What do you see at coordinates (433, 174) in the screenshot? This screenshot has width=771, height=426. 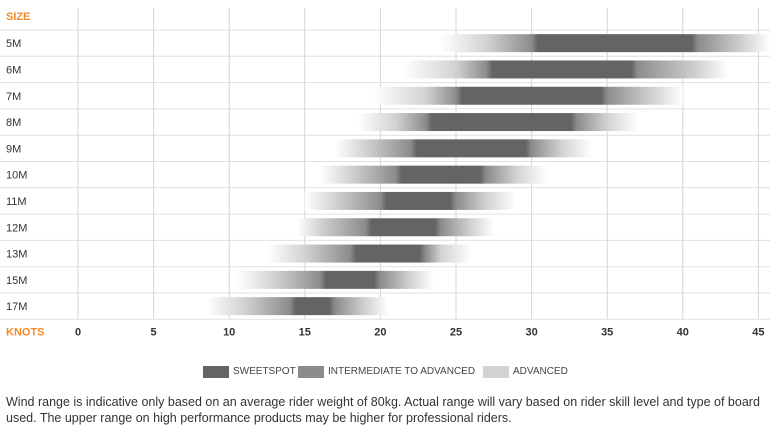 I see `range-bar-10m` at bounding box center [433, 174].